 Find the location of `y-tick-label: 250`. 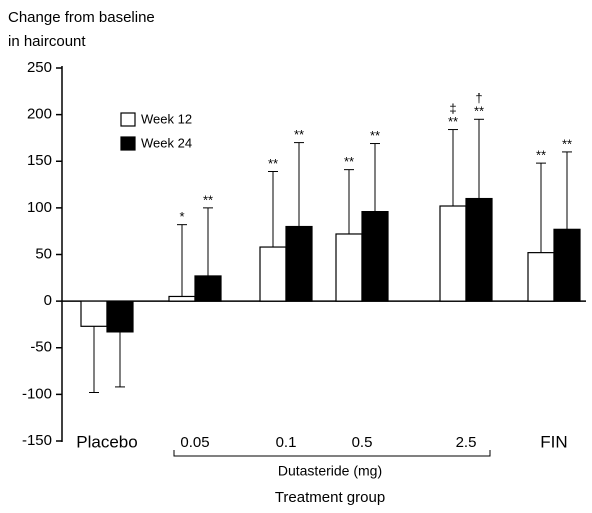

y-tick-label: 250 is located at coordinates (39, 67).